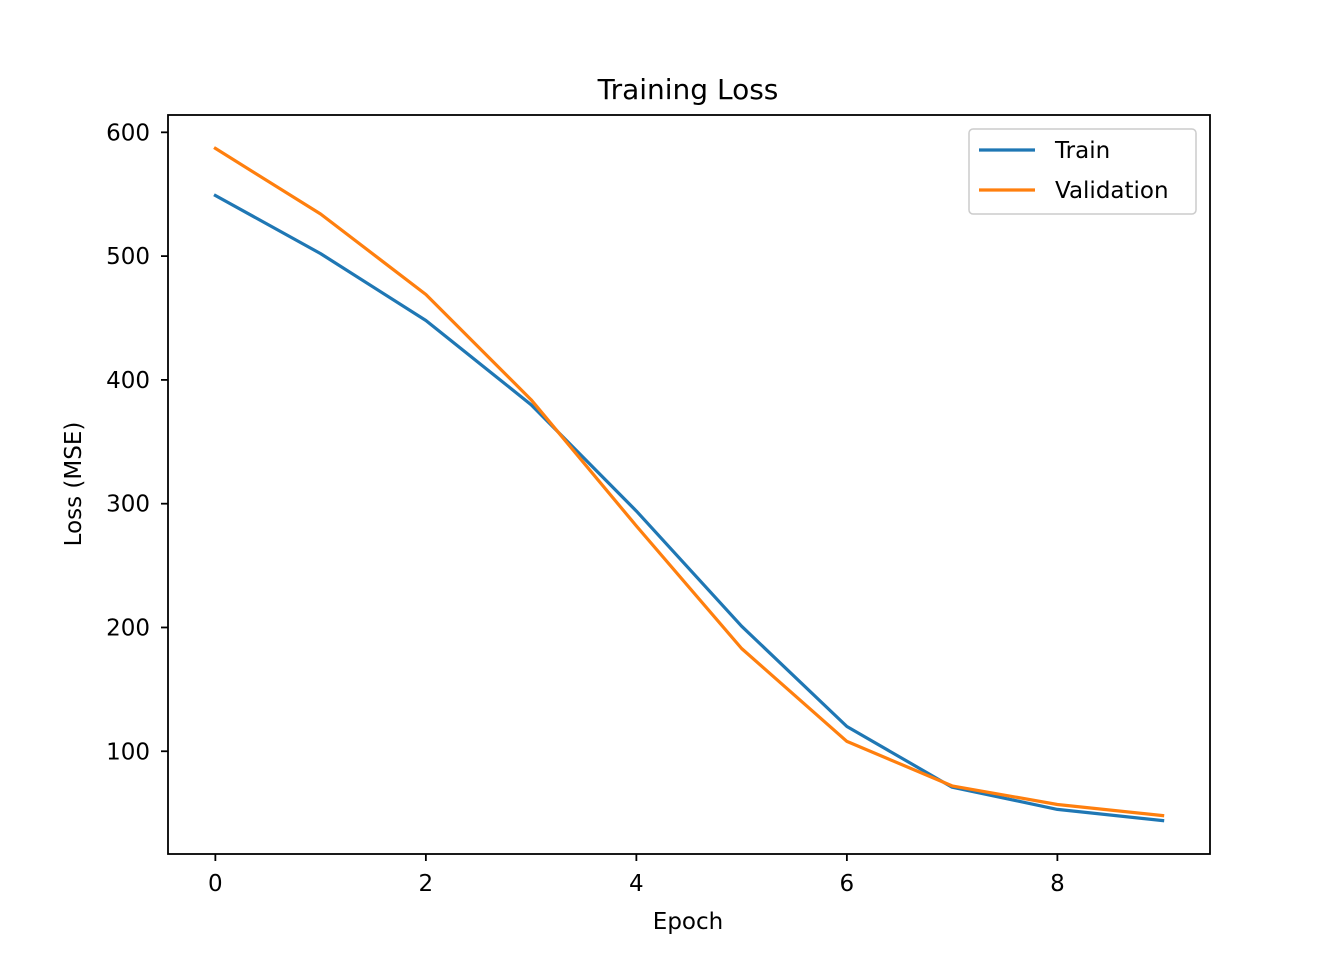 The width and height of the screenshot is (1344, 960). What do you see at coordinates (128, 628) in the screenshot?
I see `y-tick-label: 200` at bounding box center [128, 628].